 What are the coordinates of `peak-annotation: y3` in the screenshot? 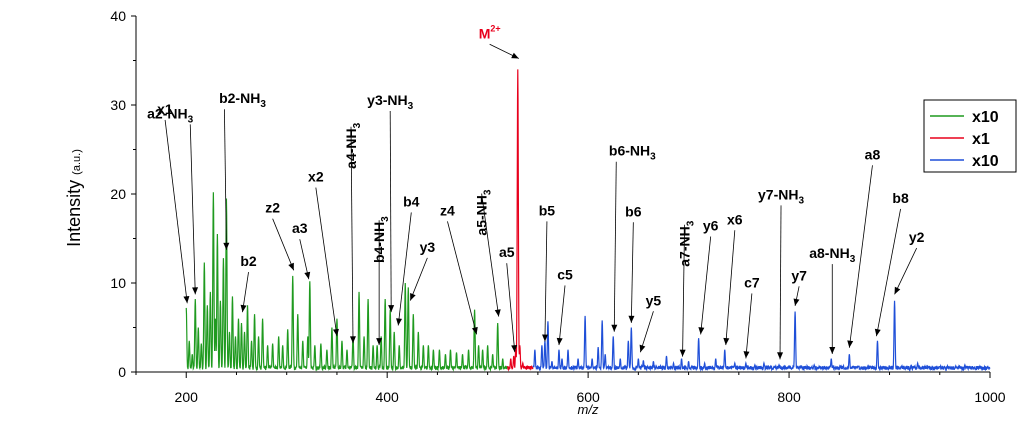 It's located at (422, 270).